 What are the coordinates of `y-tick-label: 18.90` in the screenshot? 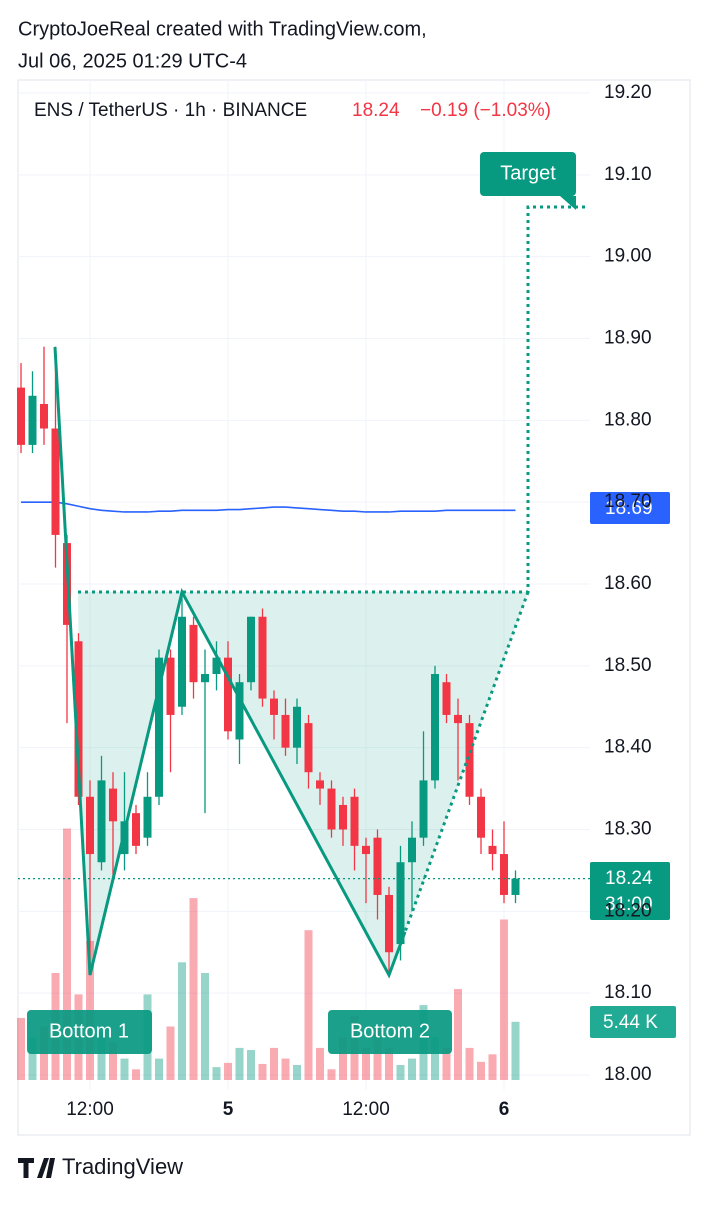 It's located at (628, 338).